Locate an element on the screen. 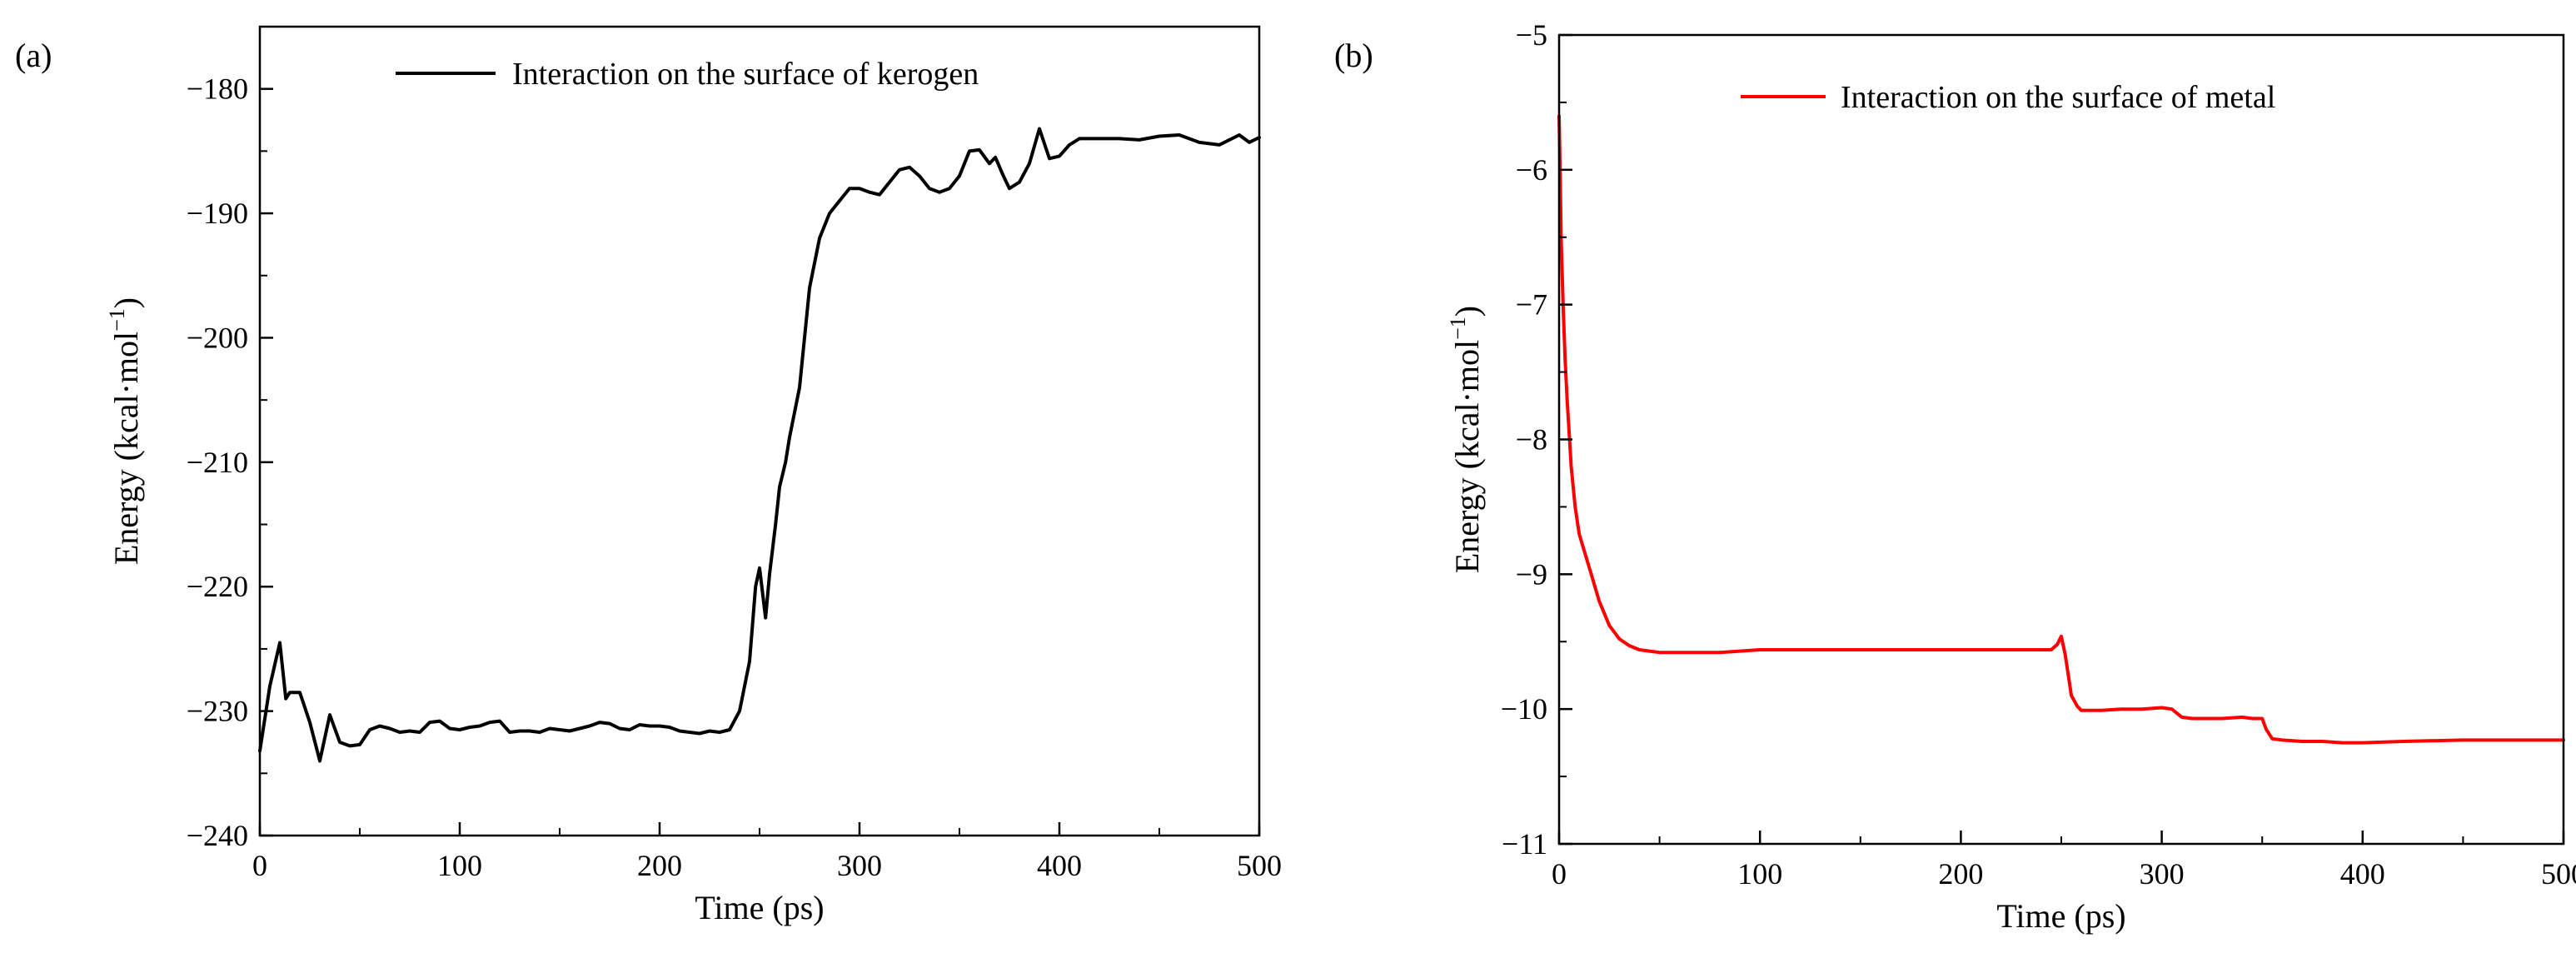  y-tick-label: −190 is located at coordinates (217, 213).